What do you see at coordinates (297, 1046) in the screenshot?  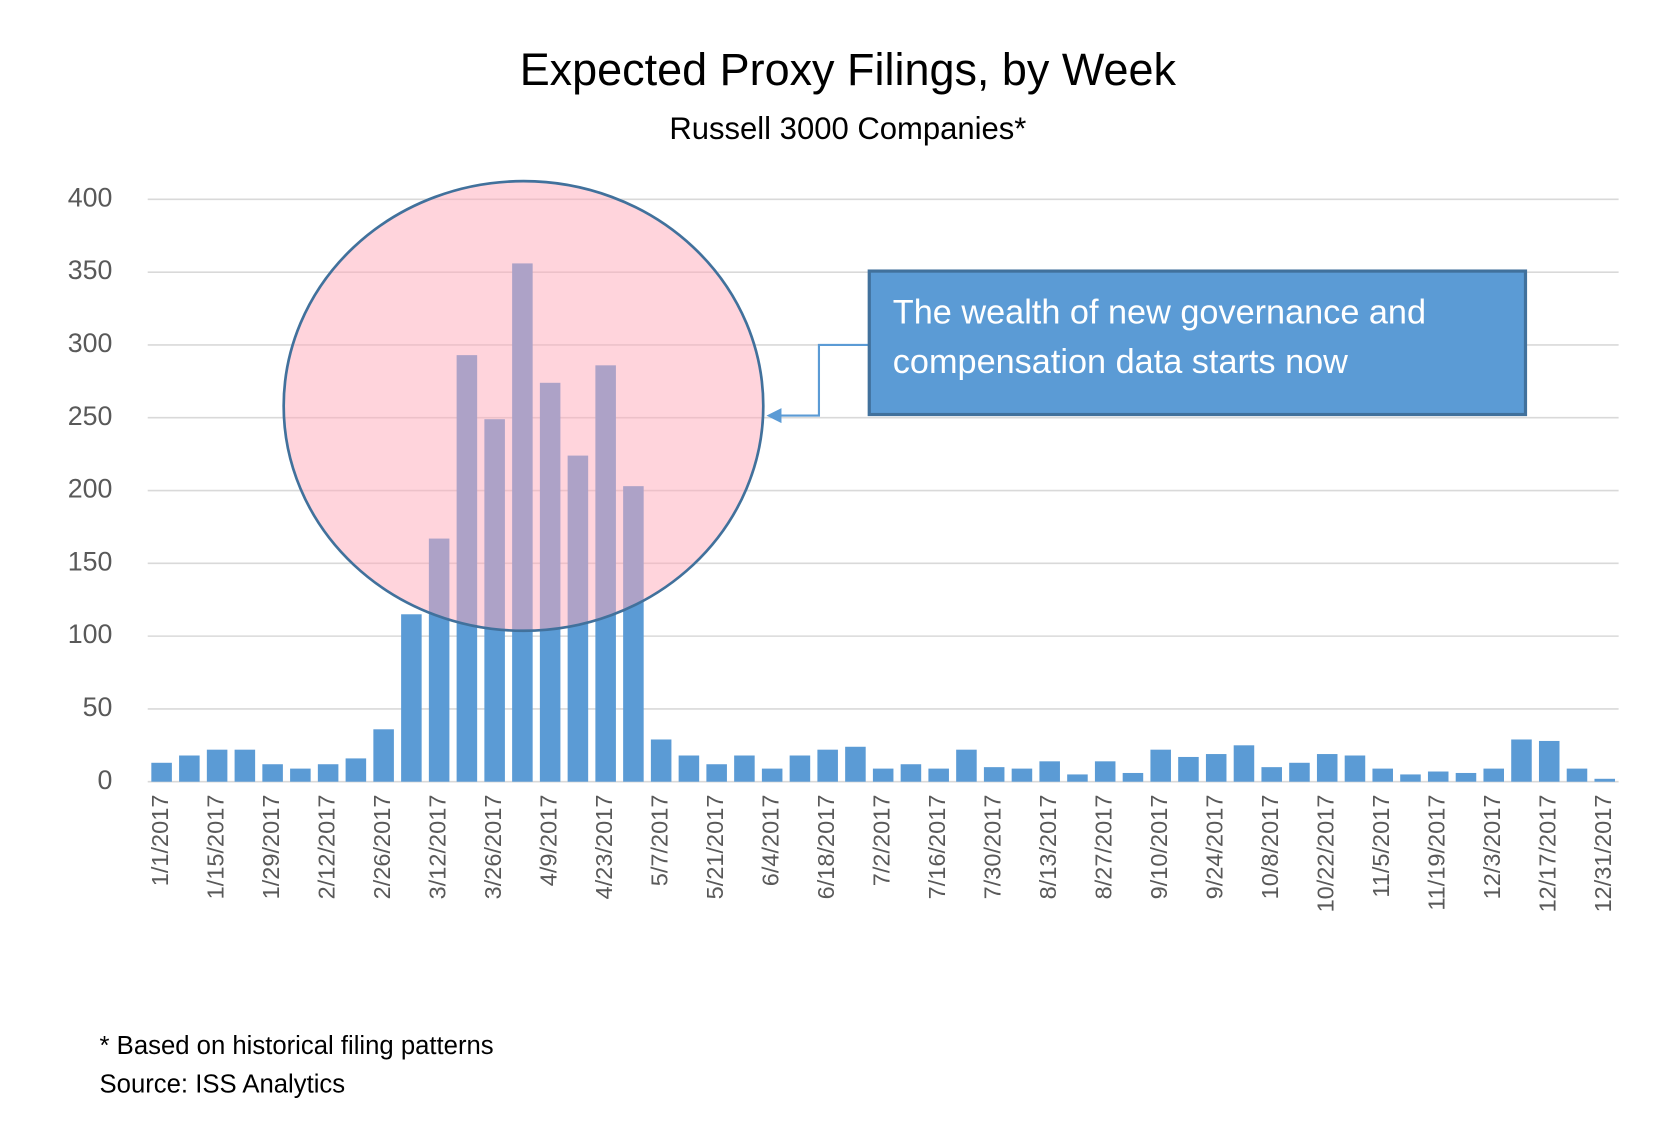 I see `footnote: * Based on historical filing patterns` at bounding box center [297, 1046].